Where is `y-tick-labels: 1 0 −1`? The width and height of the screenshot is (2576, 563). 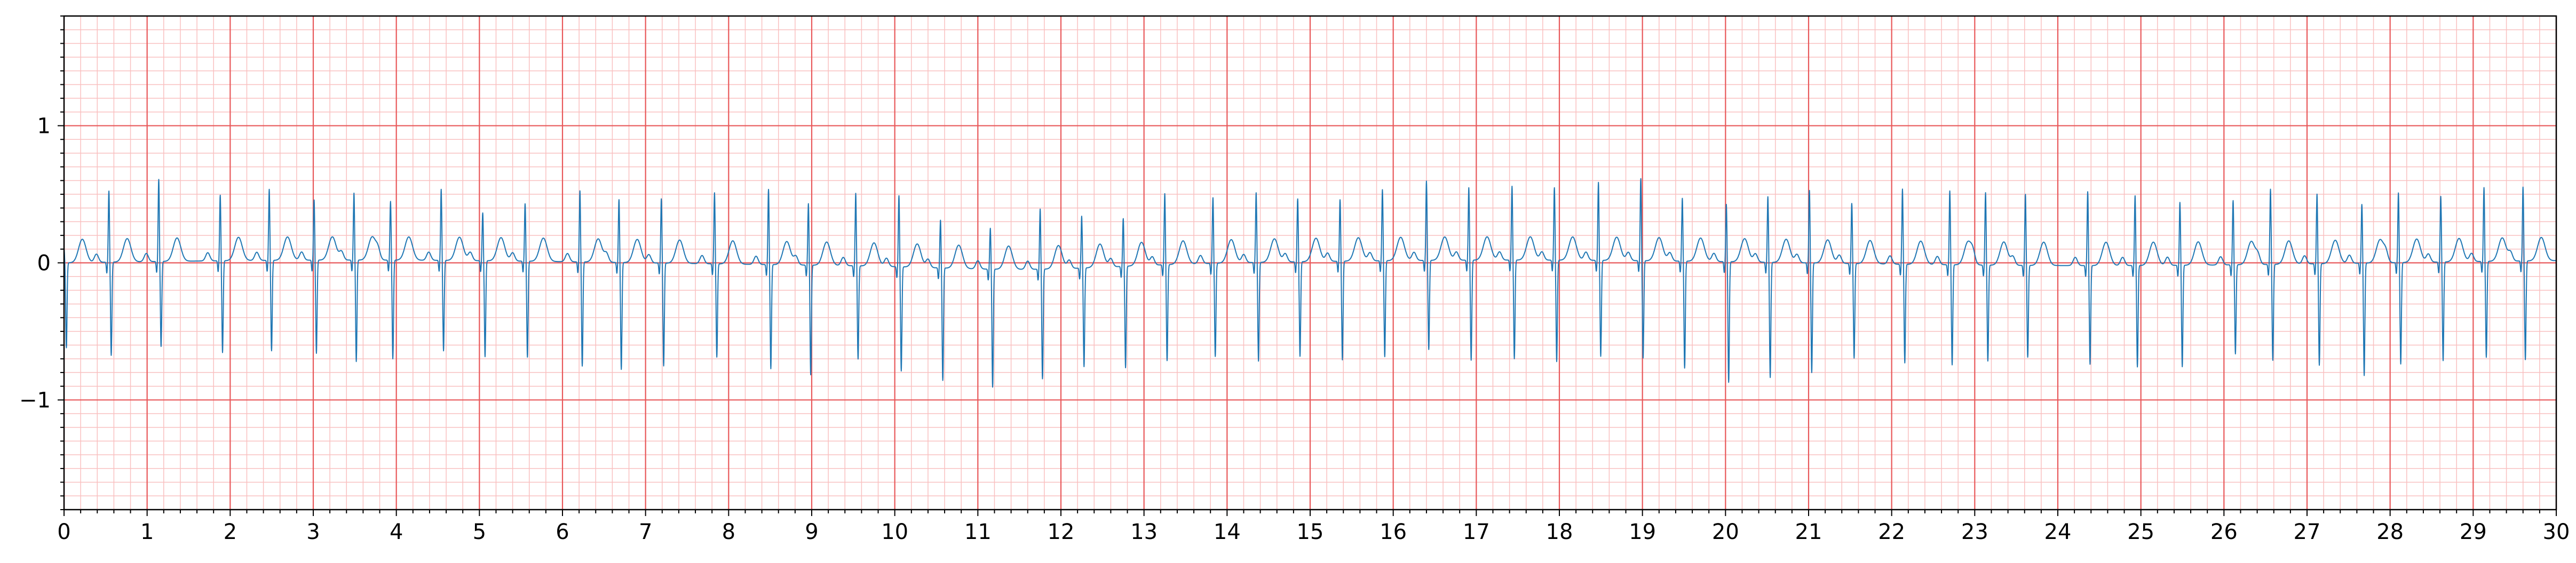
y-tick-labels: 1 0 −1 is located at coordinates (35, 263).